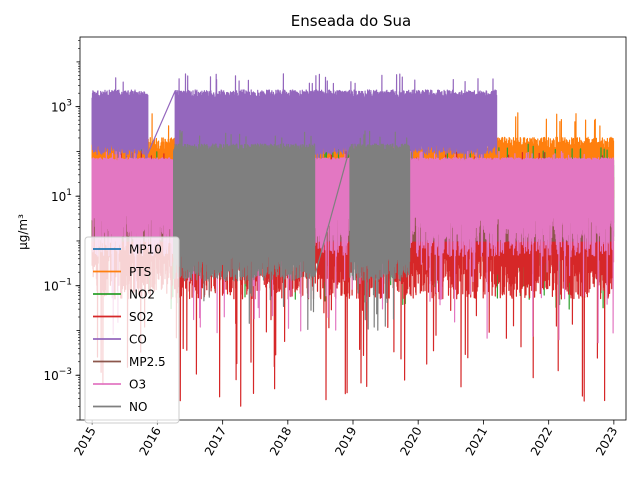  What do you see at coordinates (23, 232) in the screenshot?
I see `y-axis-label: µg/m³` at bounding box center [23, 232].